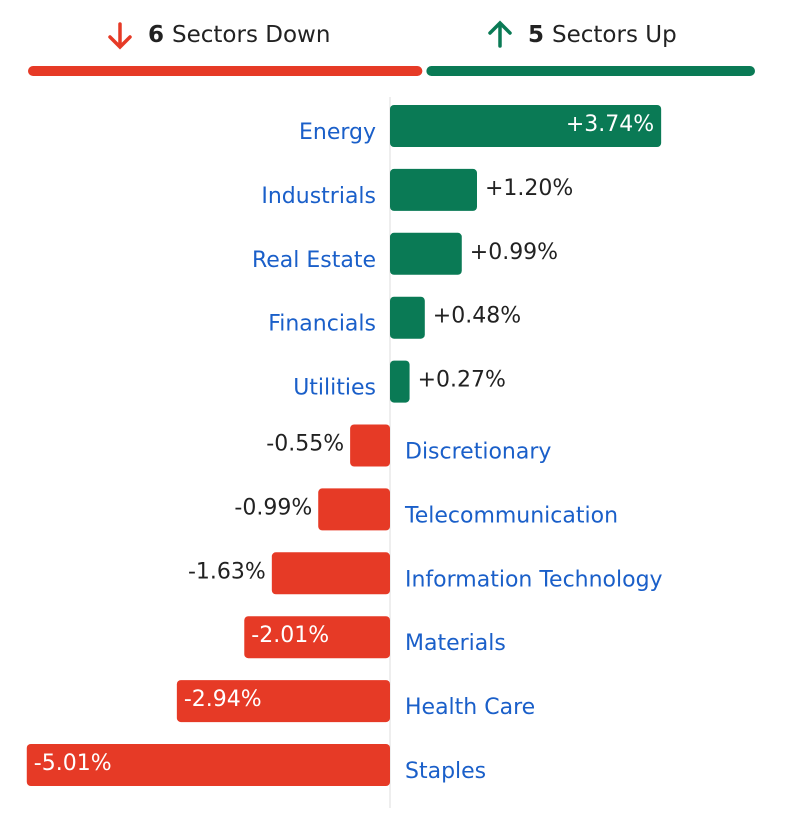 This screenshot has height=813, width=798. What do you see at coordinates (610, 124) in the screenshot?
I see `value-label: +3.74%` at bounding box center [610, 124].